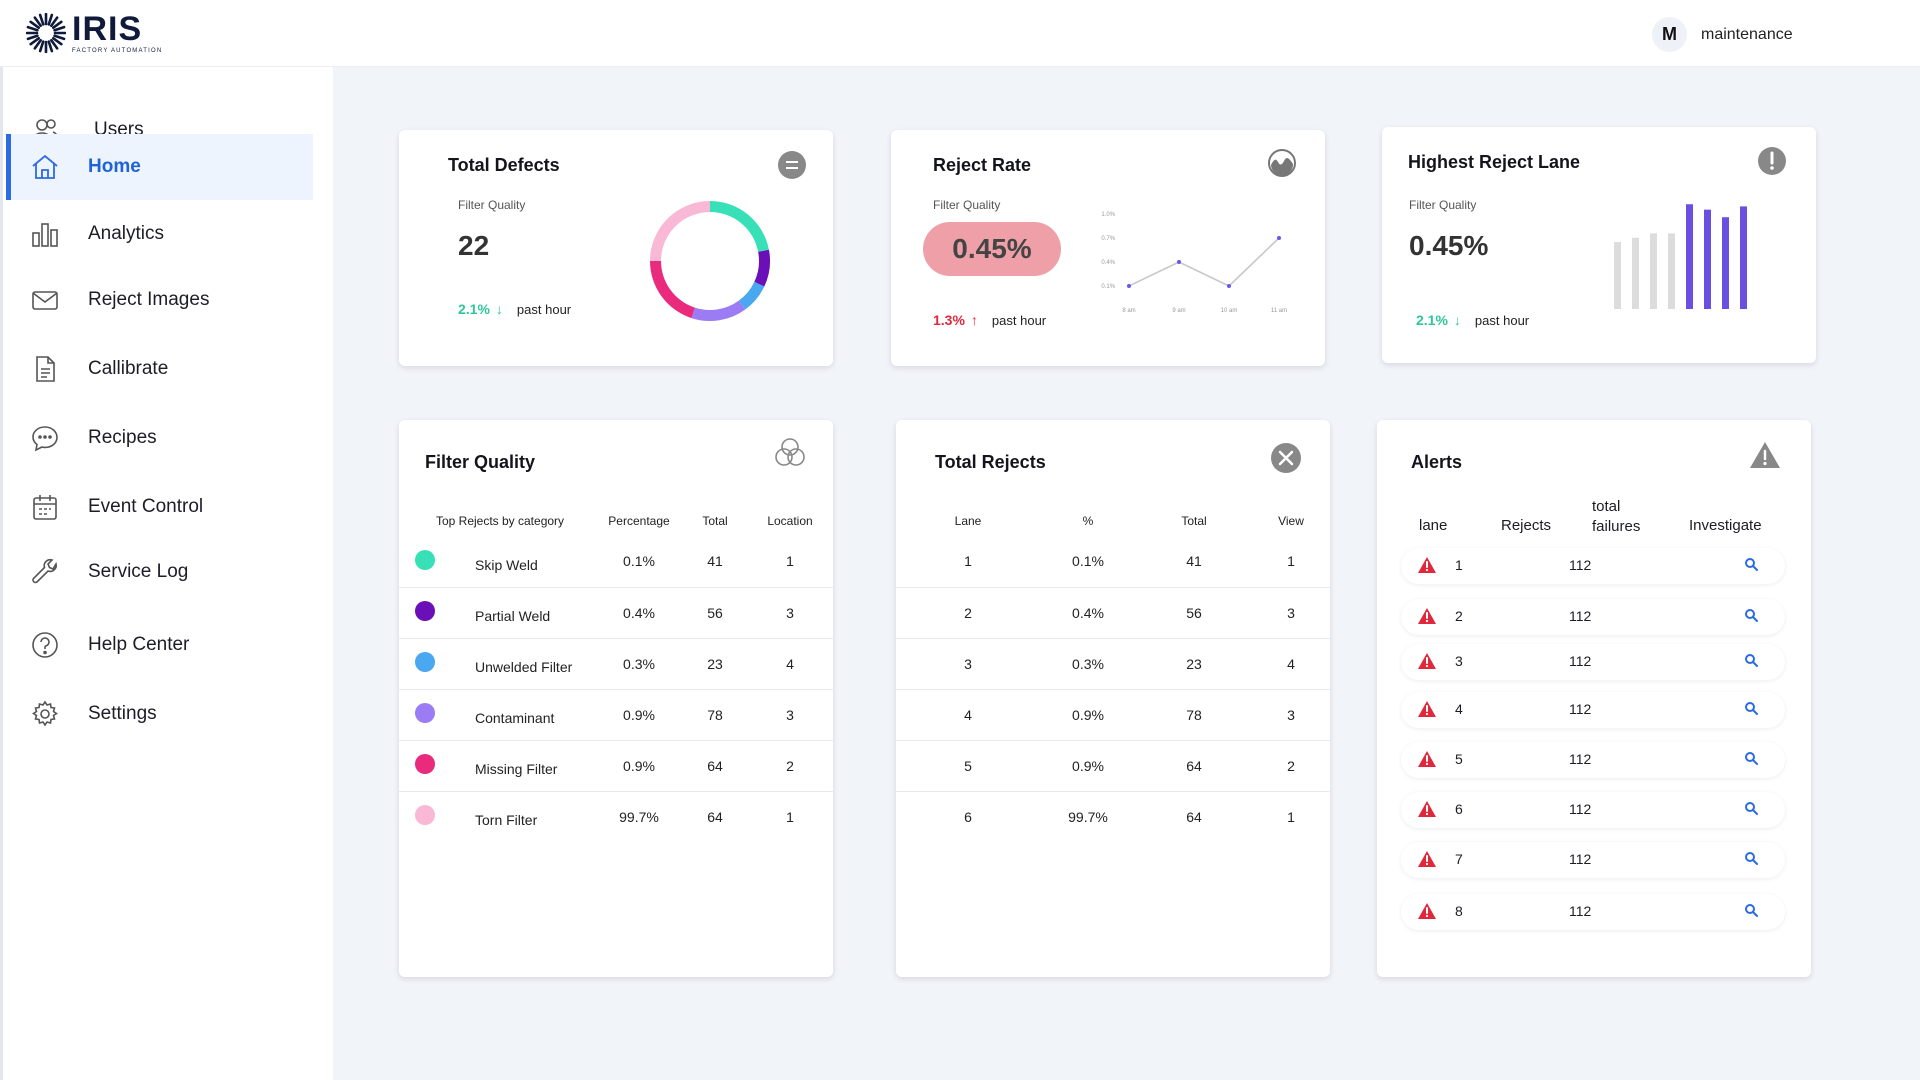 The width and height of the screenshot is (1920, 1080). Describe the element at coordinates (1593, 810) in the screenshot. I see `alert-row: 6 112` at that location.